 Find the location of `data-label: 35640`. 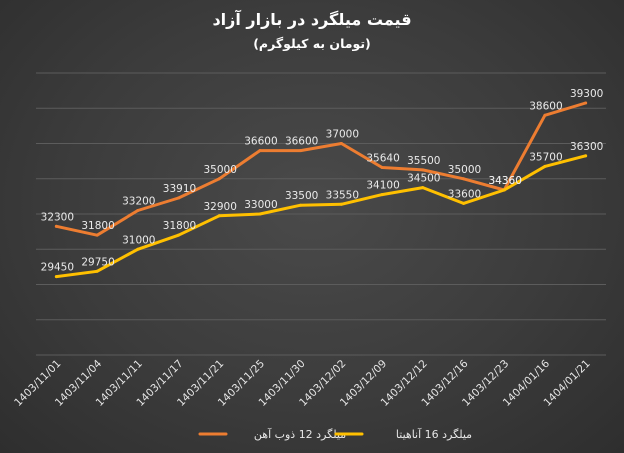

data-label: 35640 is located at coordinates (382, 158).